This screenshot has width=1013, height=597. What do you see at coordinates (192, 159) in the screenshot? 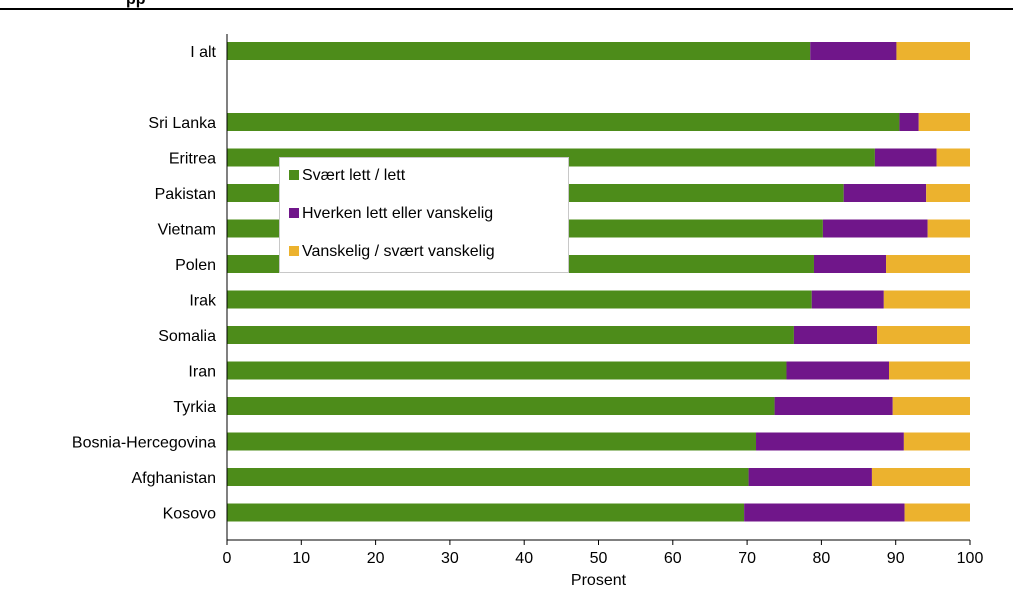
I see `category-label-2: Eritrea` at bounding box center [192, 159].